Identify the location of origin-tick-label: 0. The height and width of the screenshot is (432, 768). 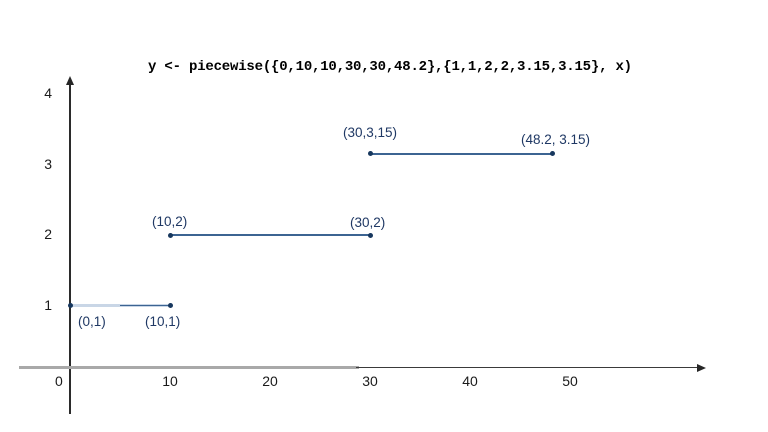
(59, 381).